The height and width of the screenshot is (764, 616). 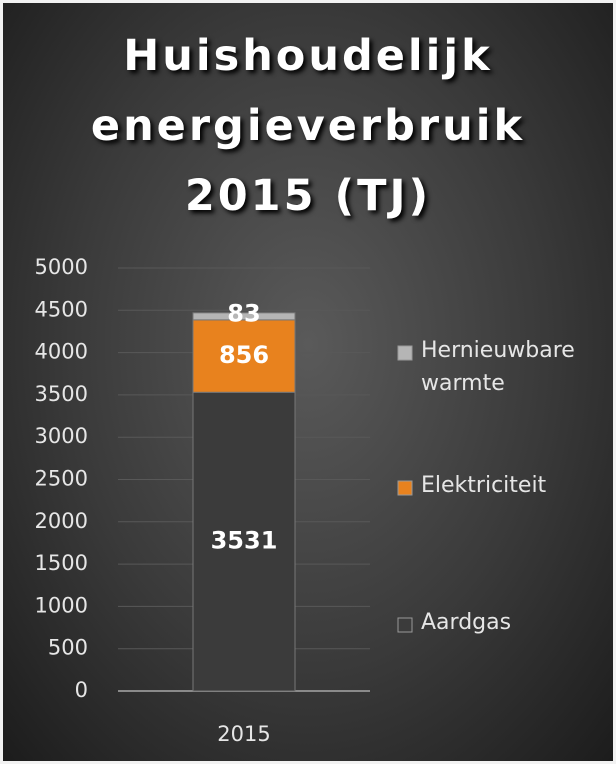 What do you see at coordinates (243, 313) in the screenshot?
I see `data-label: 83` at bounding box center [243, 313].